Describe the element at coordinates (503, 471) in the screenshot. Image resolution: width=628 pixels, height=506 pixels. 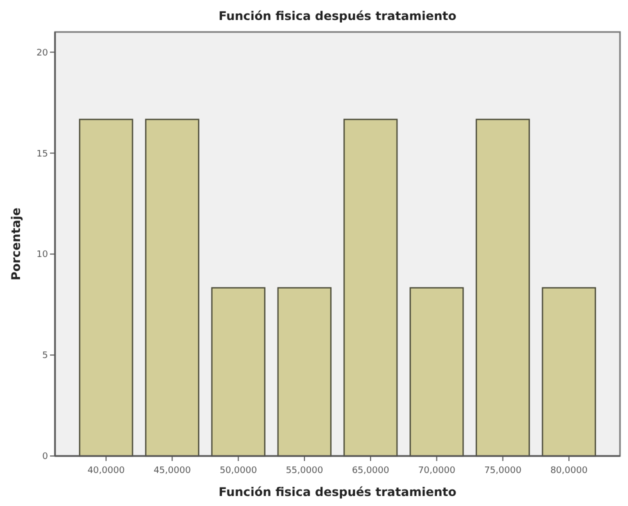
I see `x-tick-label: 75,0000` at that location.